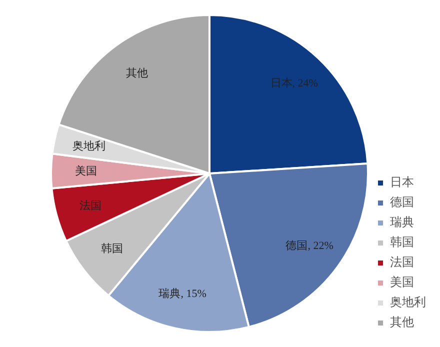  What do you see at coordinates (402, 282) in the screenshot?
I see `legend-label: 美国` at bounding box center [402, 282].